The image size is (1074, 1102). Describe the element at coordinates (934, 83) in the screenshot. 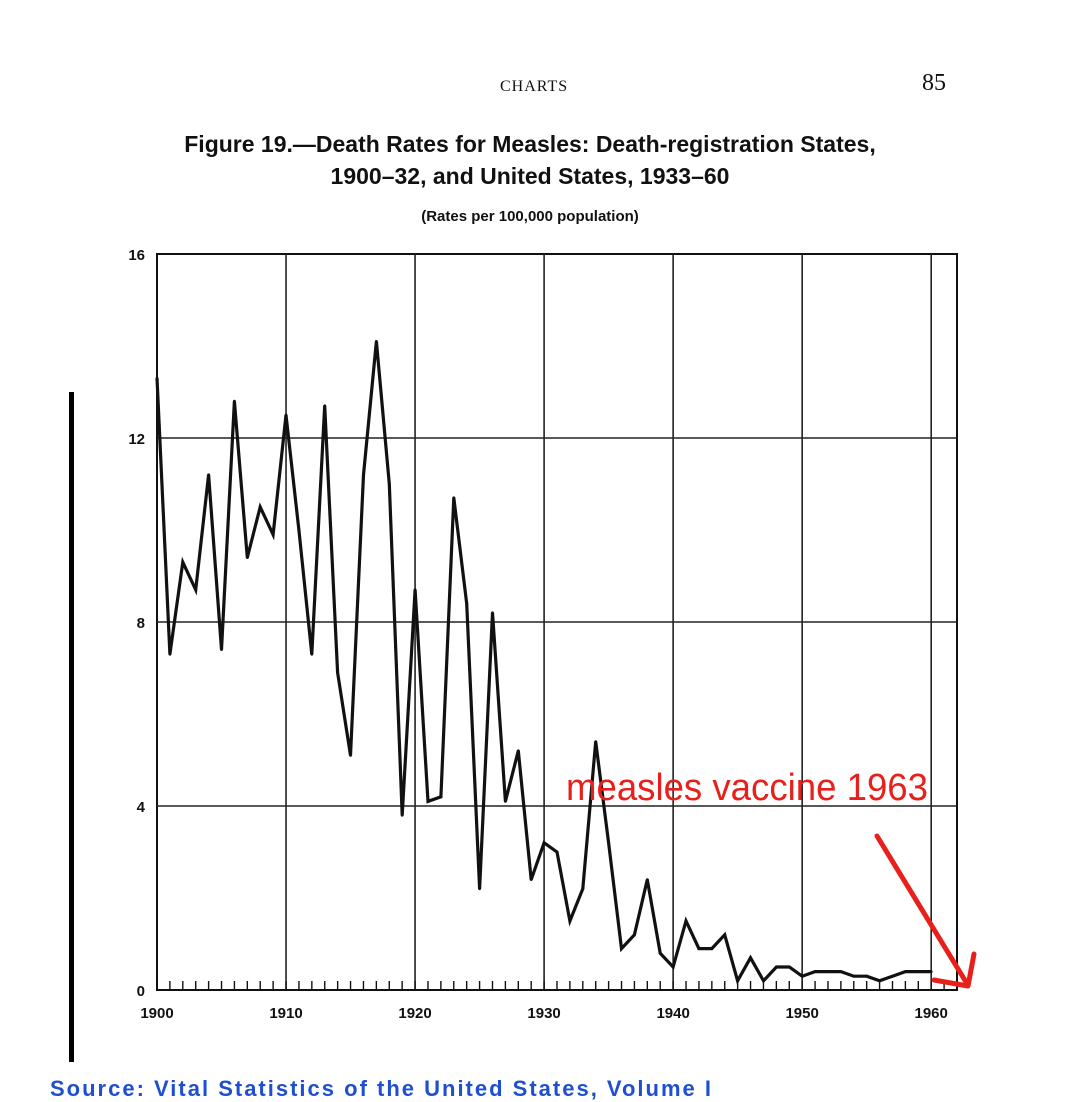

I see `page-number: 85` at that location.